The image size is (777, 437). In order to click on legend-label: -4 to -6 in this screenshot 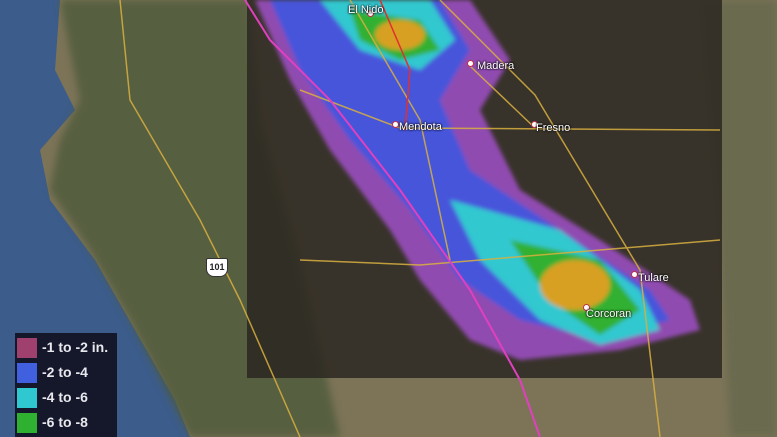, I will do `click(65, 397)`.